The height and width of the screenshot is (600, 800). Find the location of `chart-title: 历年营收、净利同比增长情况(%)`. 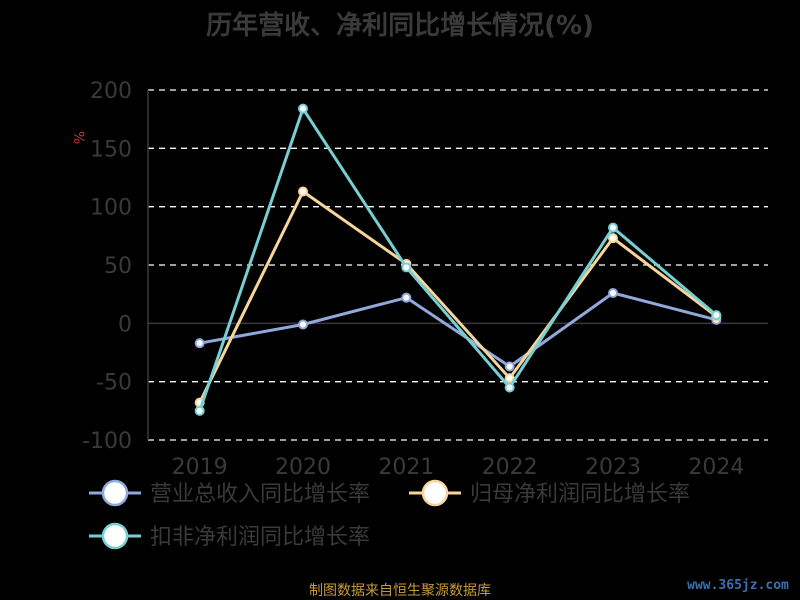

chart-title: 历年营收、净利同比增长情况(%) is located at coordinates (400, 25).